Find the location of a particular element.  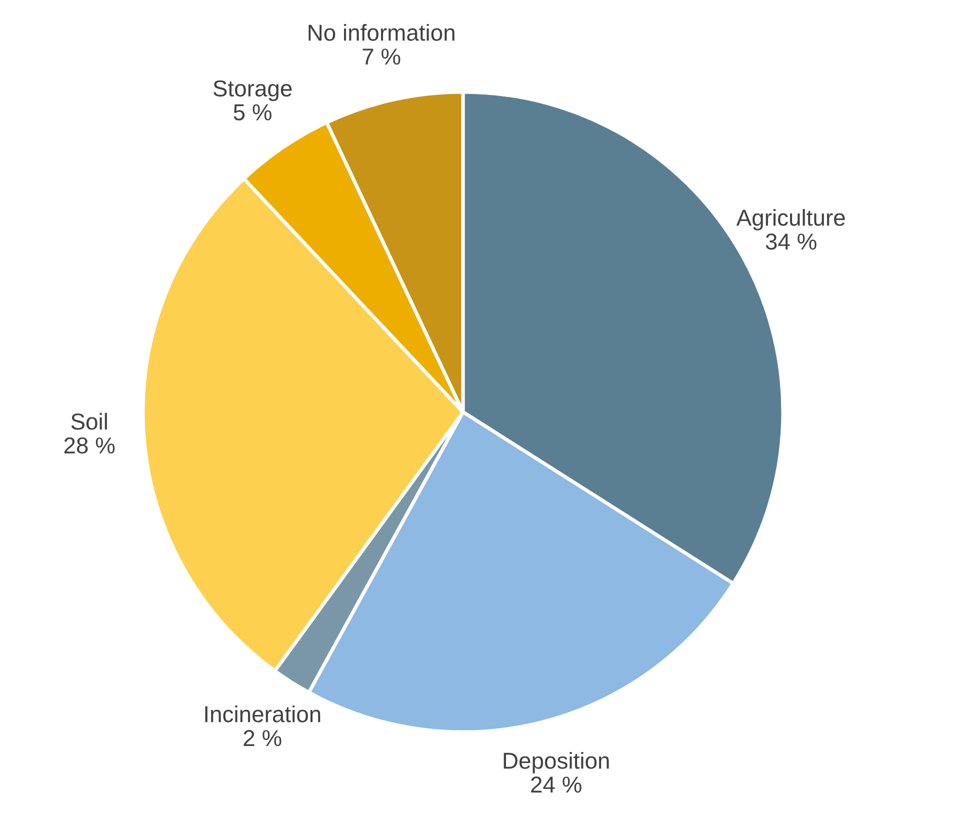

data-label: 7 % is located at coordinates (381, 56).